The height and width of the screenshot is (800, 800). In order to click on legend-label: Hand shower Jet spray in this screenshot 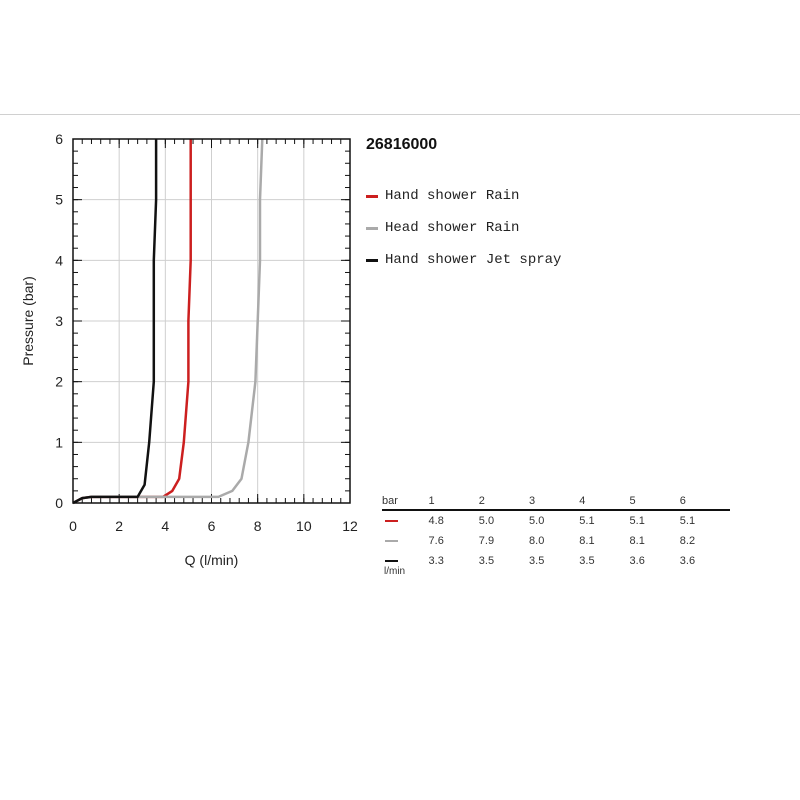, I will do `click(473, 260)`.